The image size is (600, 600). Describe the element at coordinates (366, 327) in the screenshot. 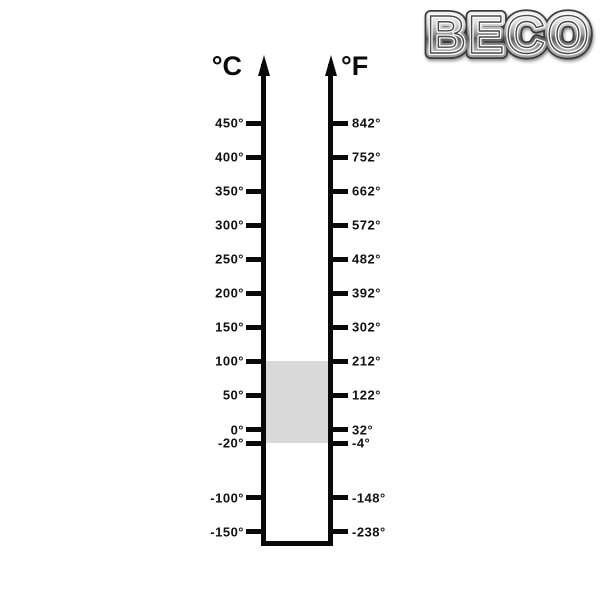

I see `fahrenheit-tick-label: 302°` at that location.